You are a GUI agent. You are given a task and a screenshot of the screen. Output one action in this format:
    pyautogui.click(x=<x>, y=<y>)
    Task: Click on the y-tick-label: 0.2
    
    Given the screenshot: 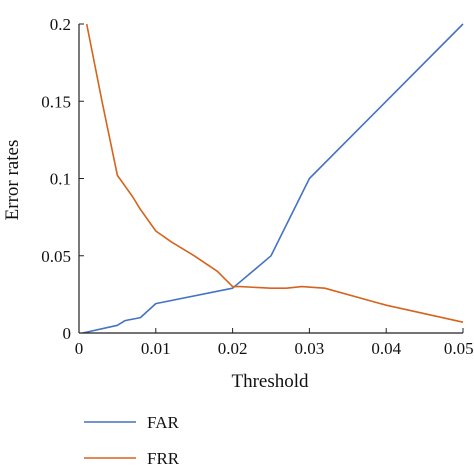 What is the action you would take?
    pyautogui.click(x=60, y=24)
    